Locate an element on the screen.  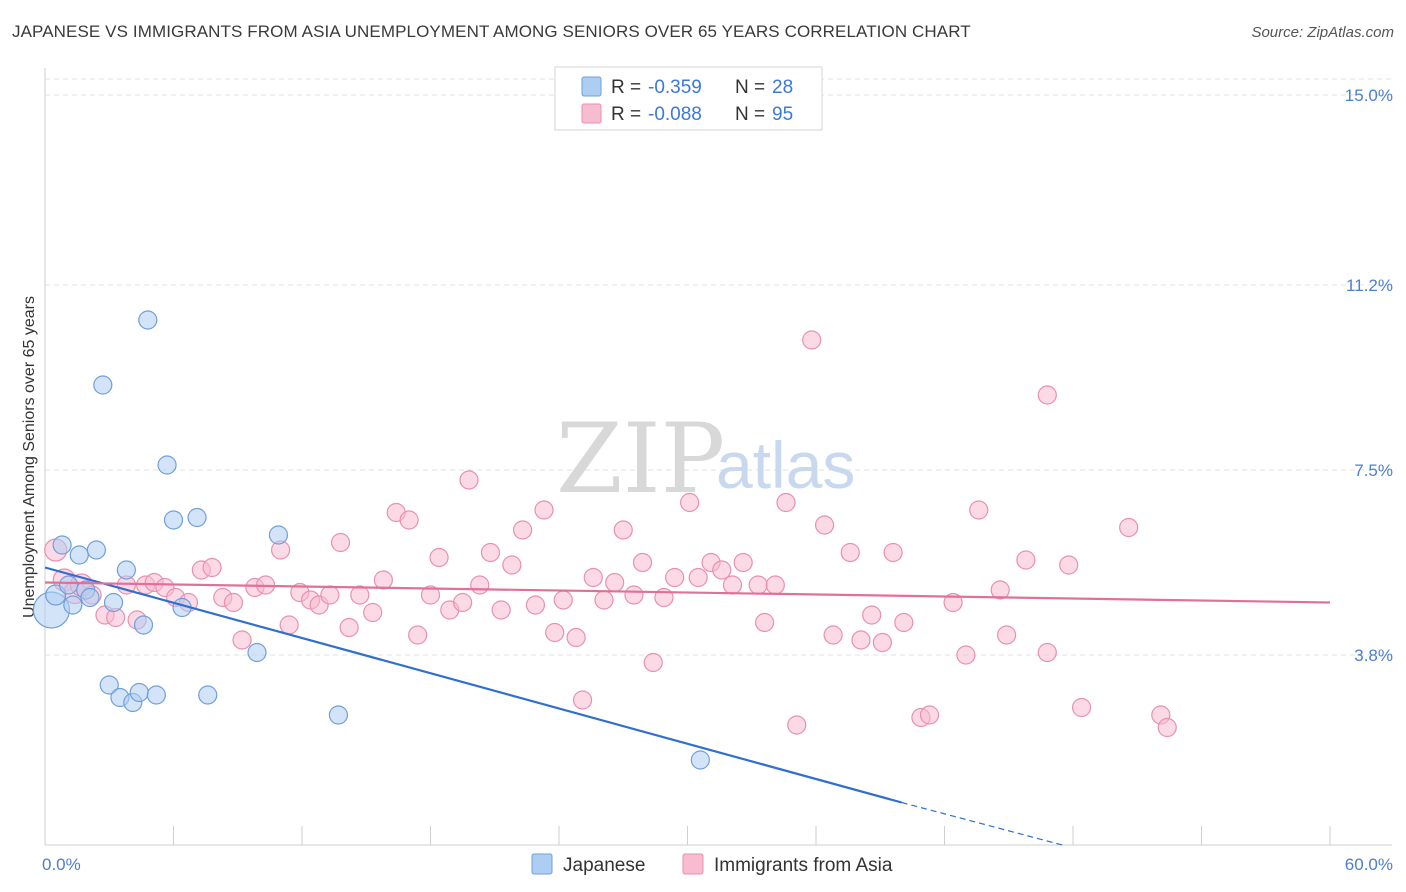
legend-n-label-1: N = is located at coordinates (750, 114).